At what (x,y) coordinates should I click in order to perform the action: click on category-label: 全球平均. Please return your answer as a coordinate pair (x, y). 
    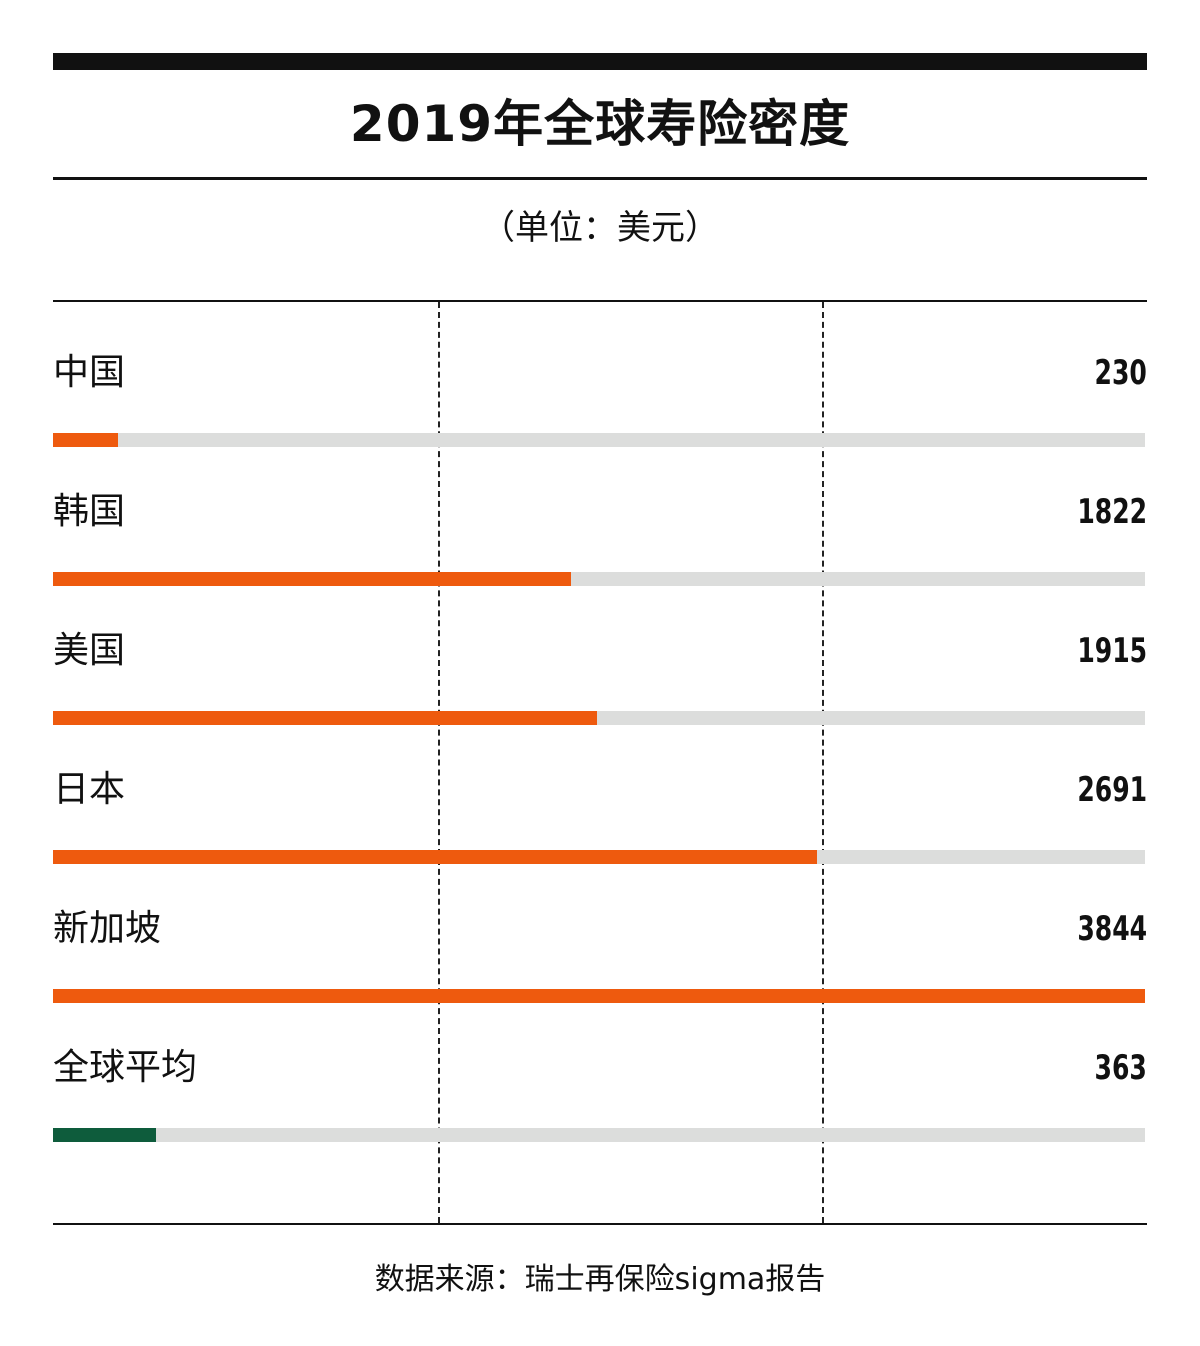
    Looking at the image, I should click on (125, 1067).